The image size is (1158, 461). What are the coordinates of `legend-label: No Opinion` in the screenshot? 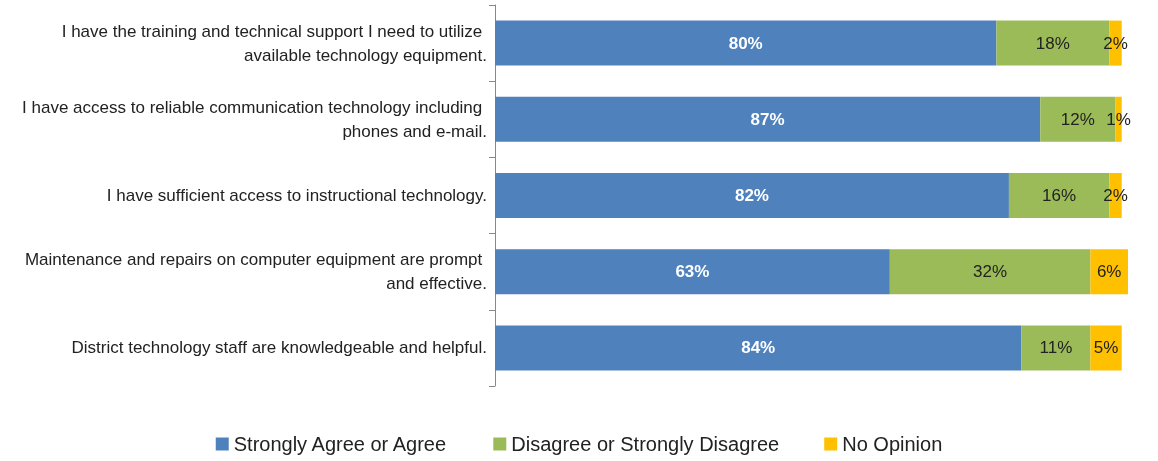 It's located at (892, 444).